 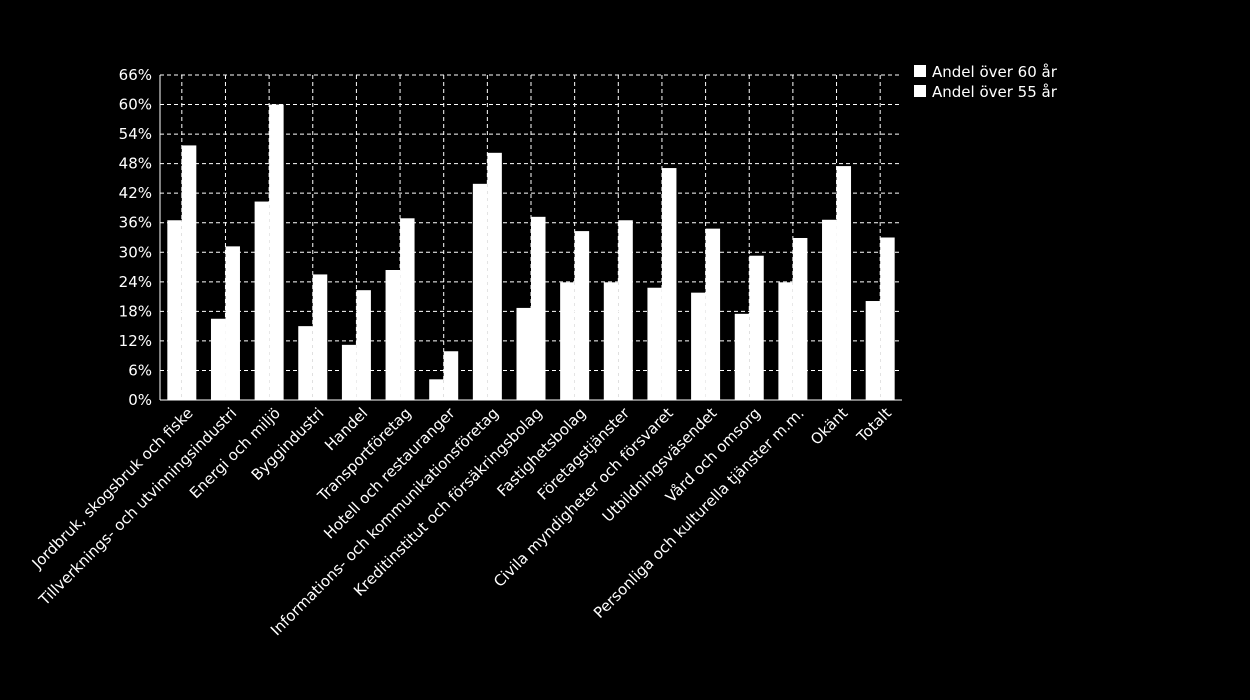 What do you see at coordinates (140, 370) in the screenshot?
I see `y-tick-label: 6%` at bounding box center [140, 370].